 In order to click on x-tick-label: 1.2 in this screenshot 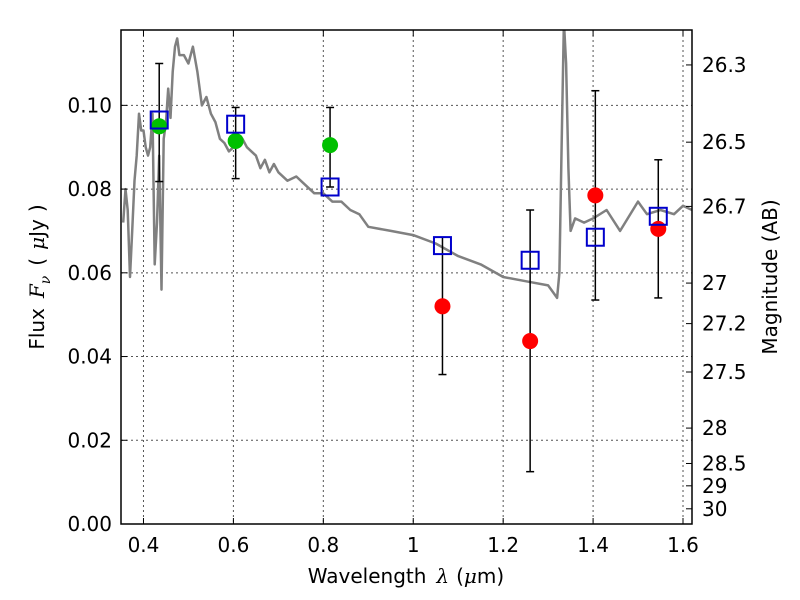, I will do `click(503, 545)`.